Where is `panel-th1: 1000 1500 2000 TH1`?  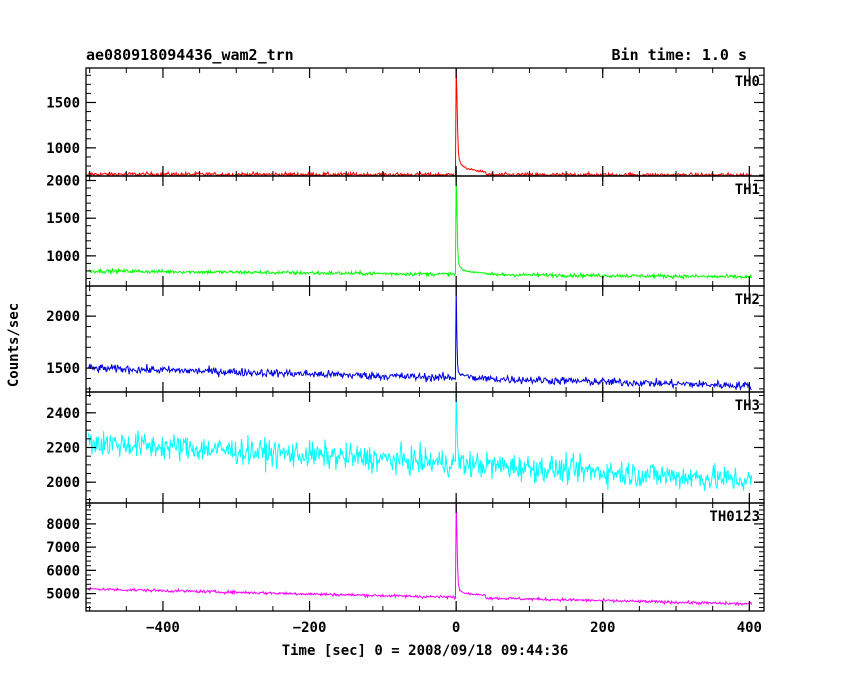
panel-th1: 1000 1500 2000 TH1 is located at coordinates (405, 230).